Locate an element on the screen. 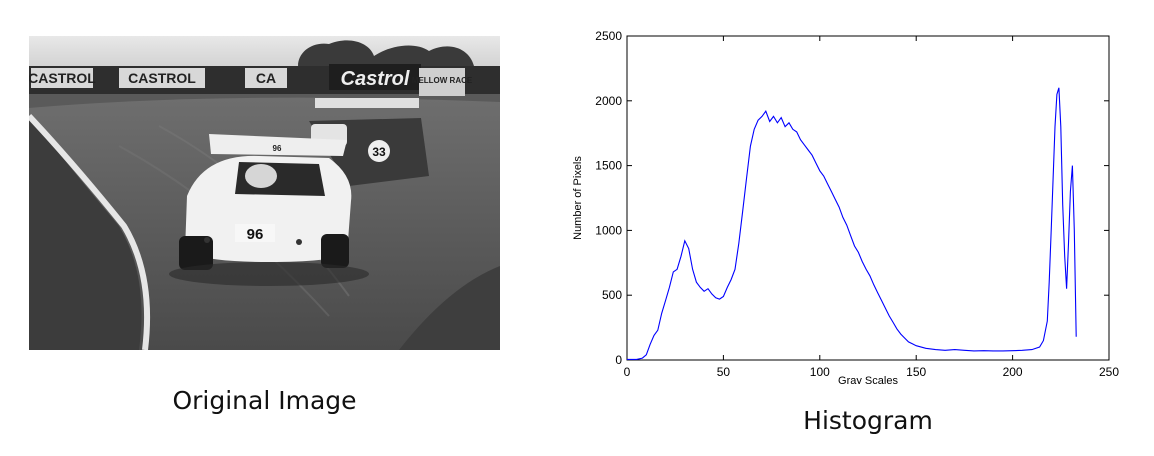 The image size is (1154, 456). histogram-caption: Histogram is located at coordinates (868, 420).